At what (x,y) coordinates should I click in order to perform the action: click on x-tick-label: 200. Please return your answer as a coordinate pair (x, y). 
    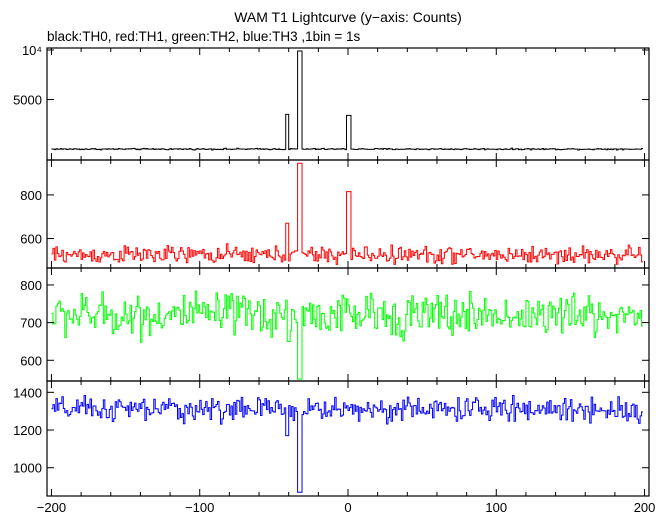
    Looking at the image, I should click on (645, 507).